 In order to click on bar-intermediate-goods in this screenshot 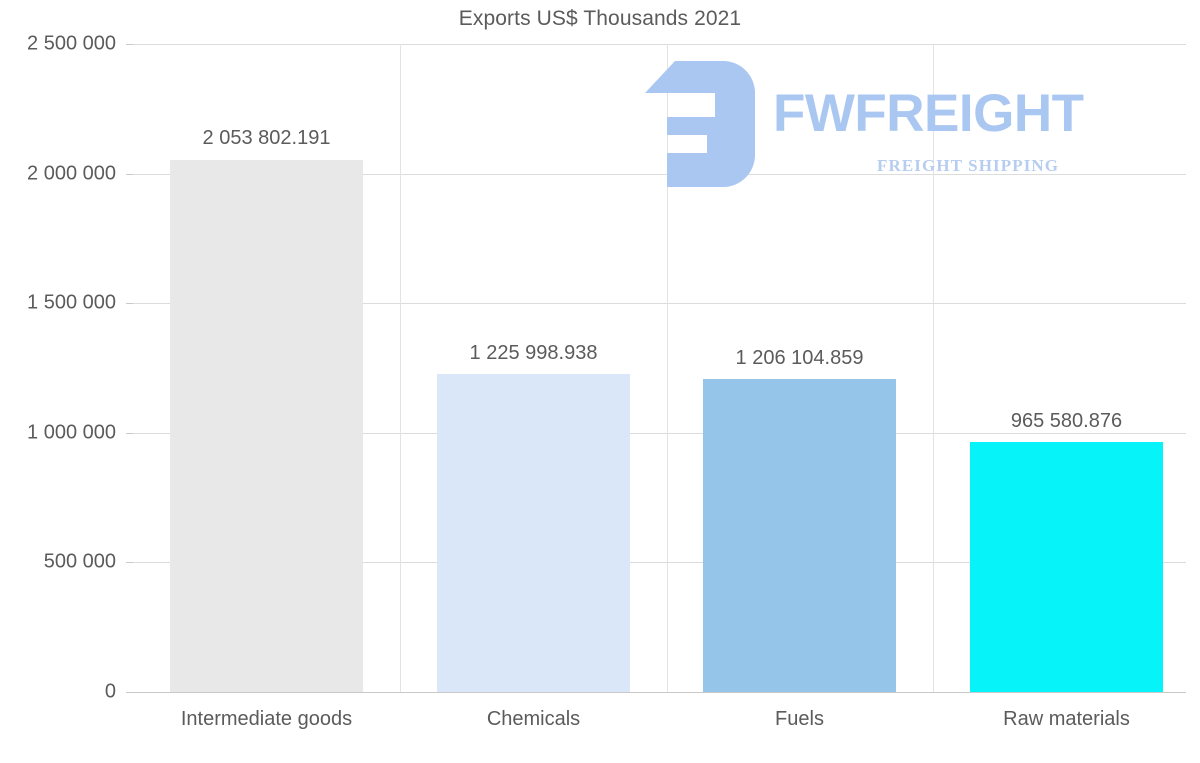, I will do `click(266, 425)`.